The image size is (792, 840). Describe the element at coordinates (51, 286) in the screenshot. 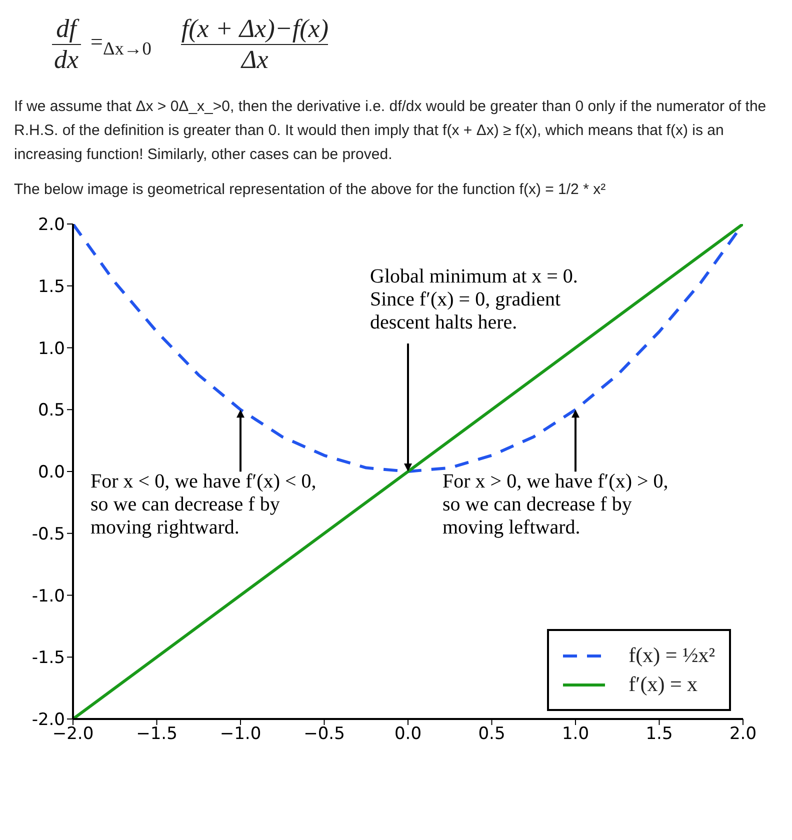

I see `y-tick-label: 1.5` at that location.